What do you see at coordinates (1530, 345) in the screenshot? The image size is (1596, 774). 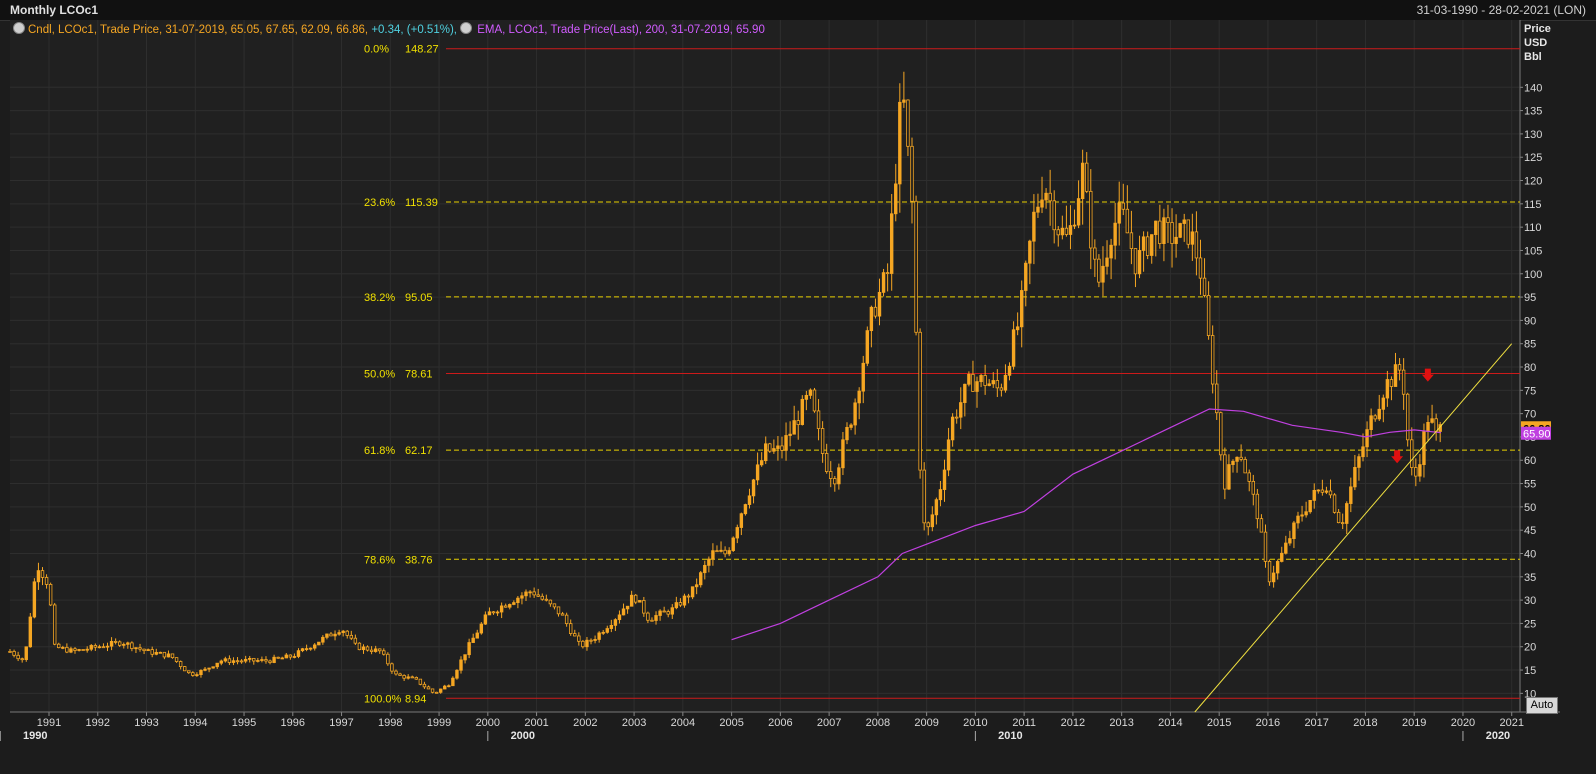 I see `y-tick-label: 85` at bounding box center [1530, 345].